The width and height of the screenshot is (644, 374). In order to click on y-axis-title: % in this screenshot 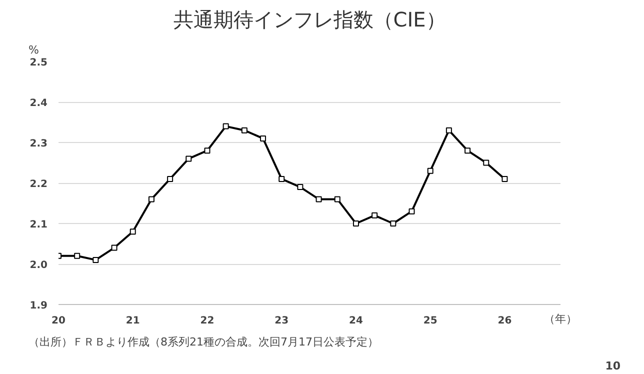, I will do `click(33, 50)`.